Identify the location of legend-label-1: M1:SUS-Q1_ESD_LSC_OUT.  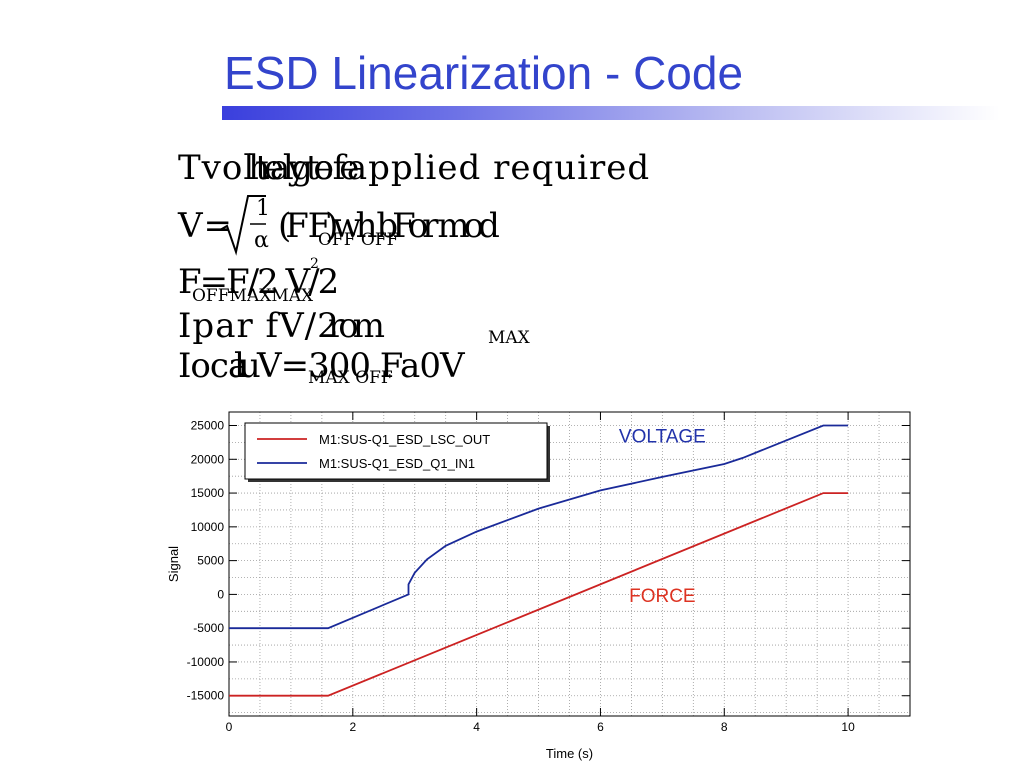
(404, 439).